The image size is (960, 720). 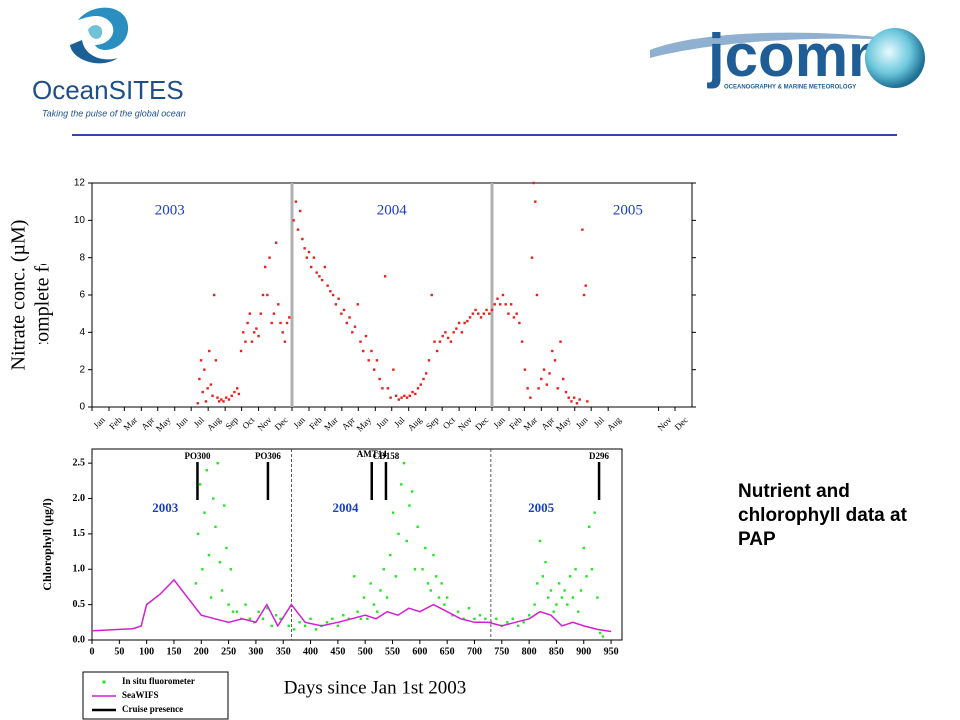 I want to click on y-tick-label: 2.0, so click(x=79, y=498).